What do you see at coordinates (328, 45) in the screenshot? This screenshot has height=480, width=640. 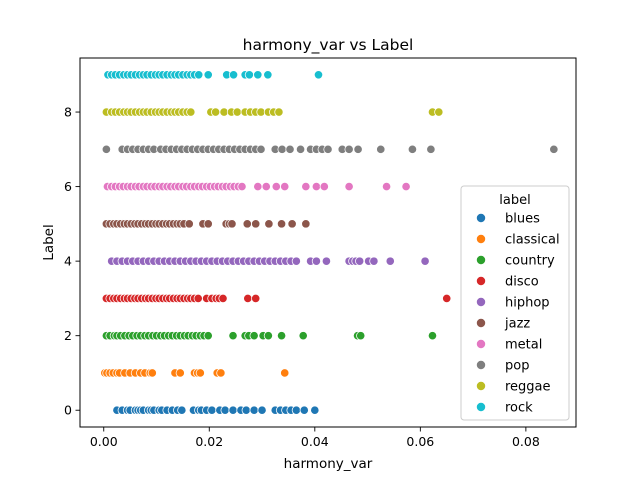 I see `chart-title: harmony_var vs Label` at bounding box center [328, 45].